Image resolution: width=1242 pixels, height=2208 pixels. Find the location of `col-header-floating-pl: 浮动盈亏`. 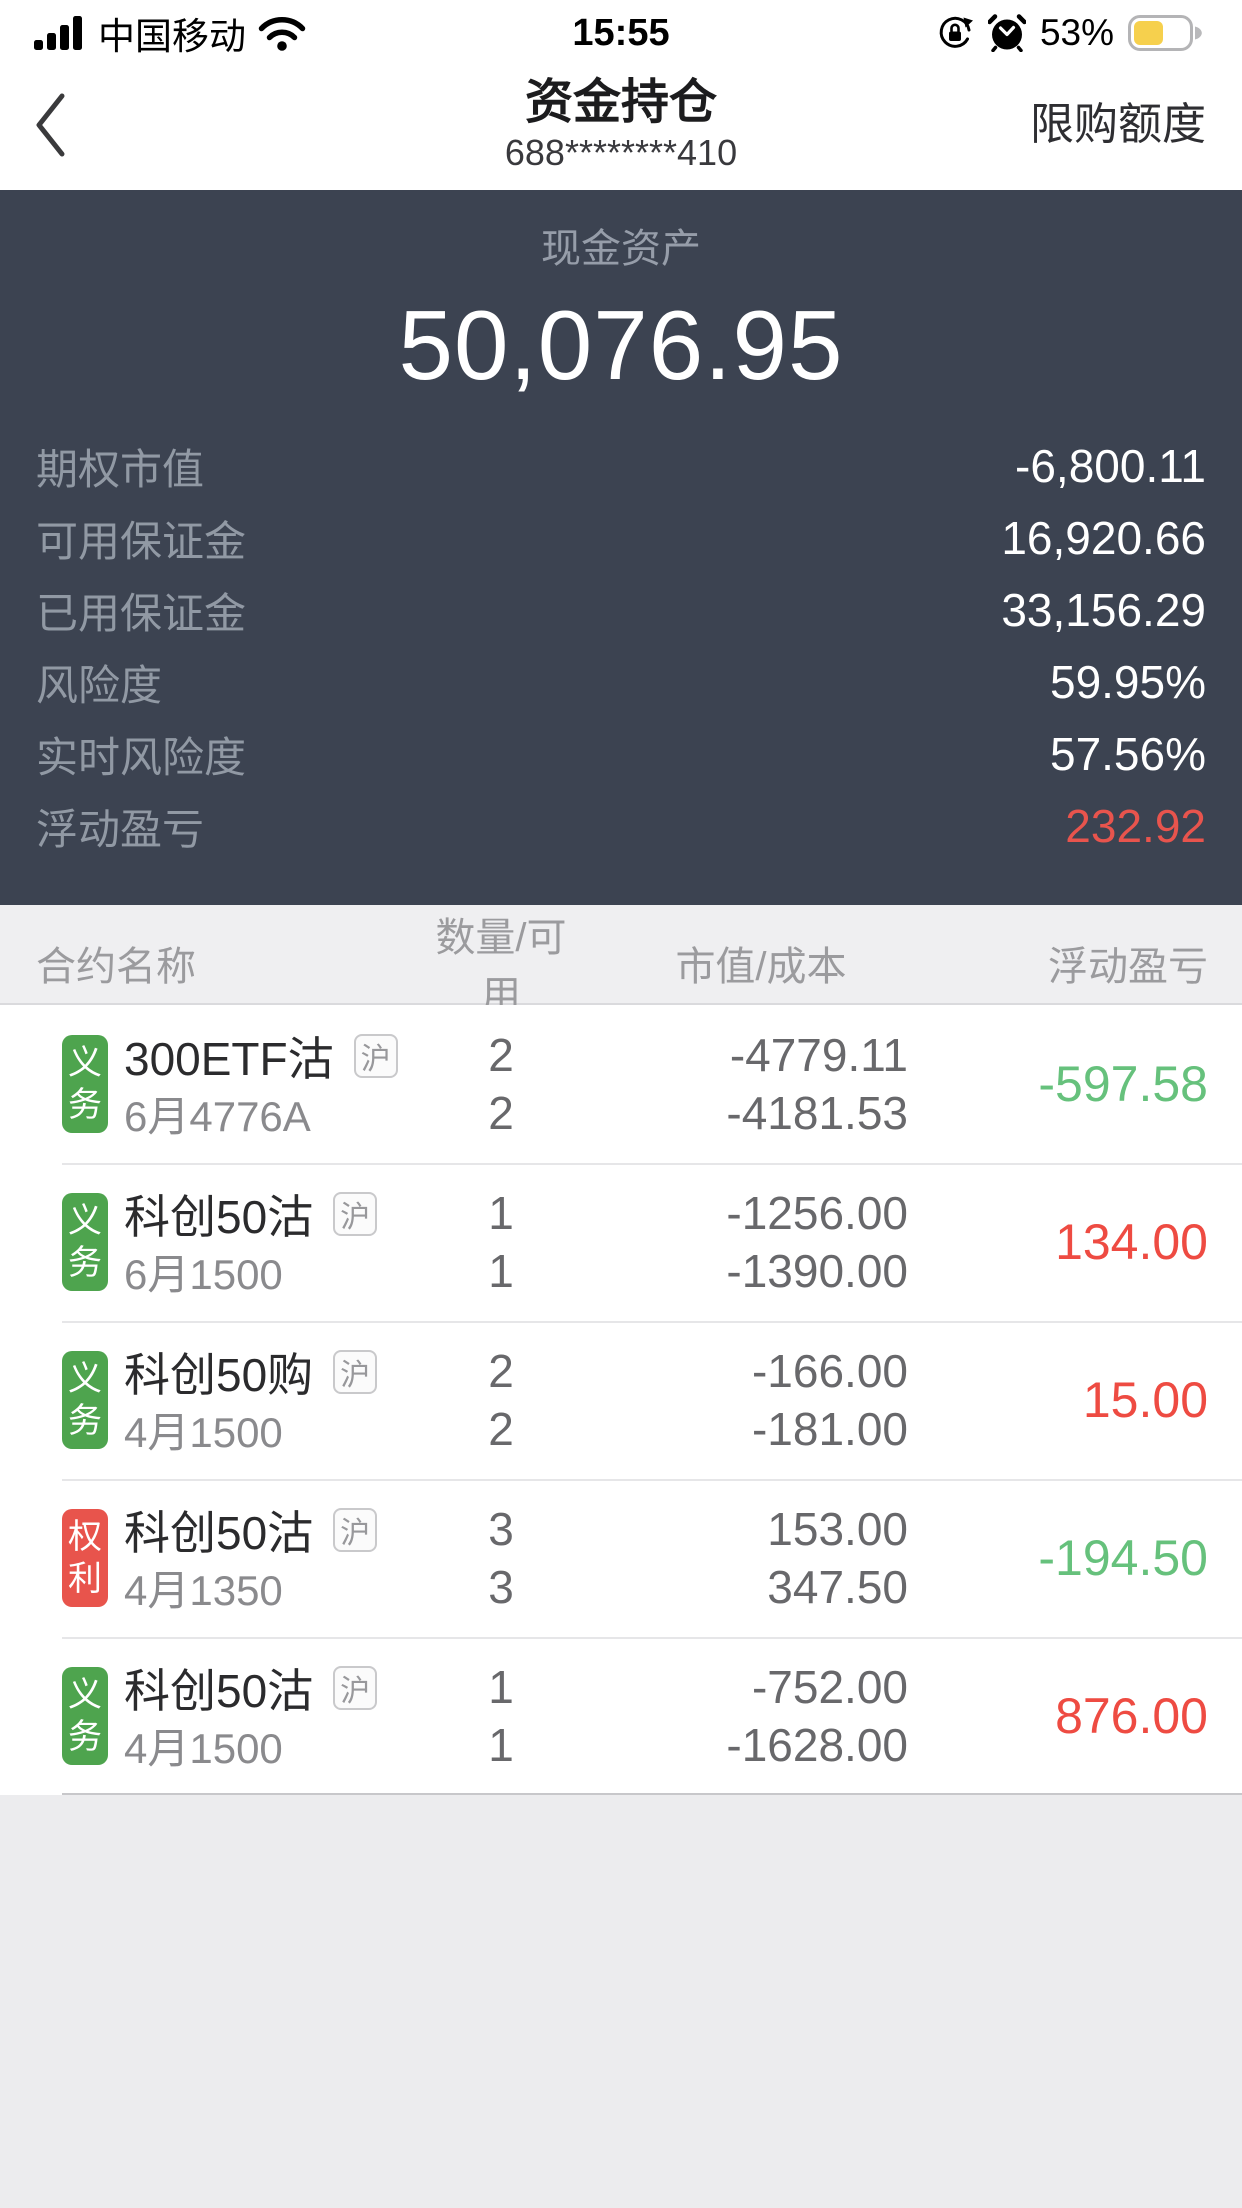

col-header-floating-pl: 浮动盈亏 is located at coordinates (1128, 967).